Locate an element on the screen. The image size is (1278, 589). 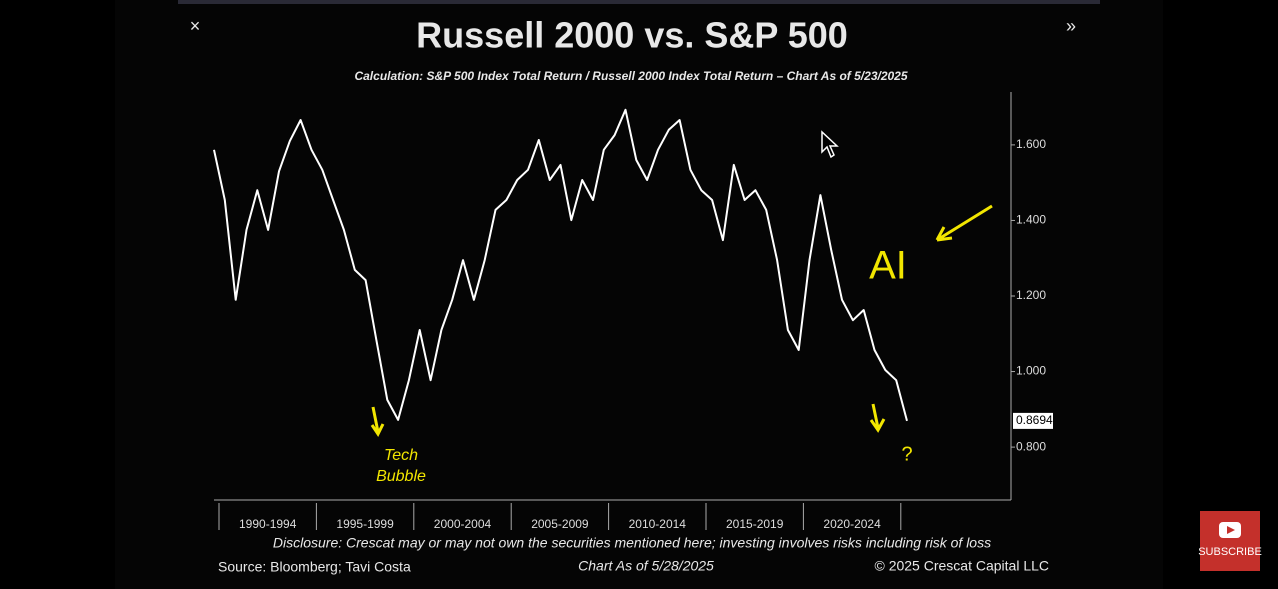
y-tick-label: 1.000 is located at coordinates (1031, 371).